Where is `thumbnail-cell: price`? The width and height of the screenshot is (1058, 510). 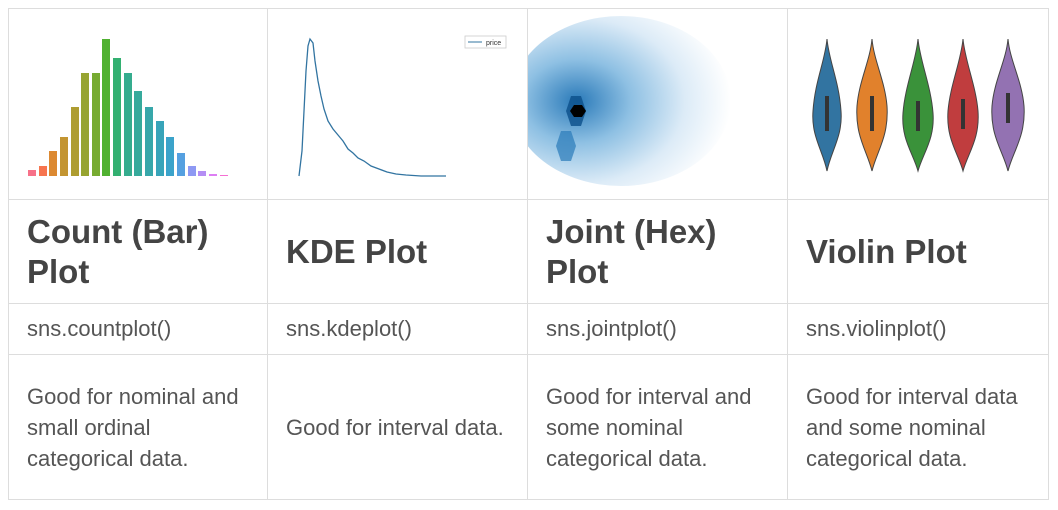
thumbnail-cell: price is located at coordinates (397, 104).